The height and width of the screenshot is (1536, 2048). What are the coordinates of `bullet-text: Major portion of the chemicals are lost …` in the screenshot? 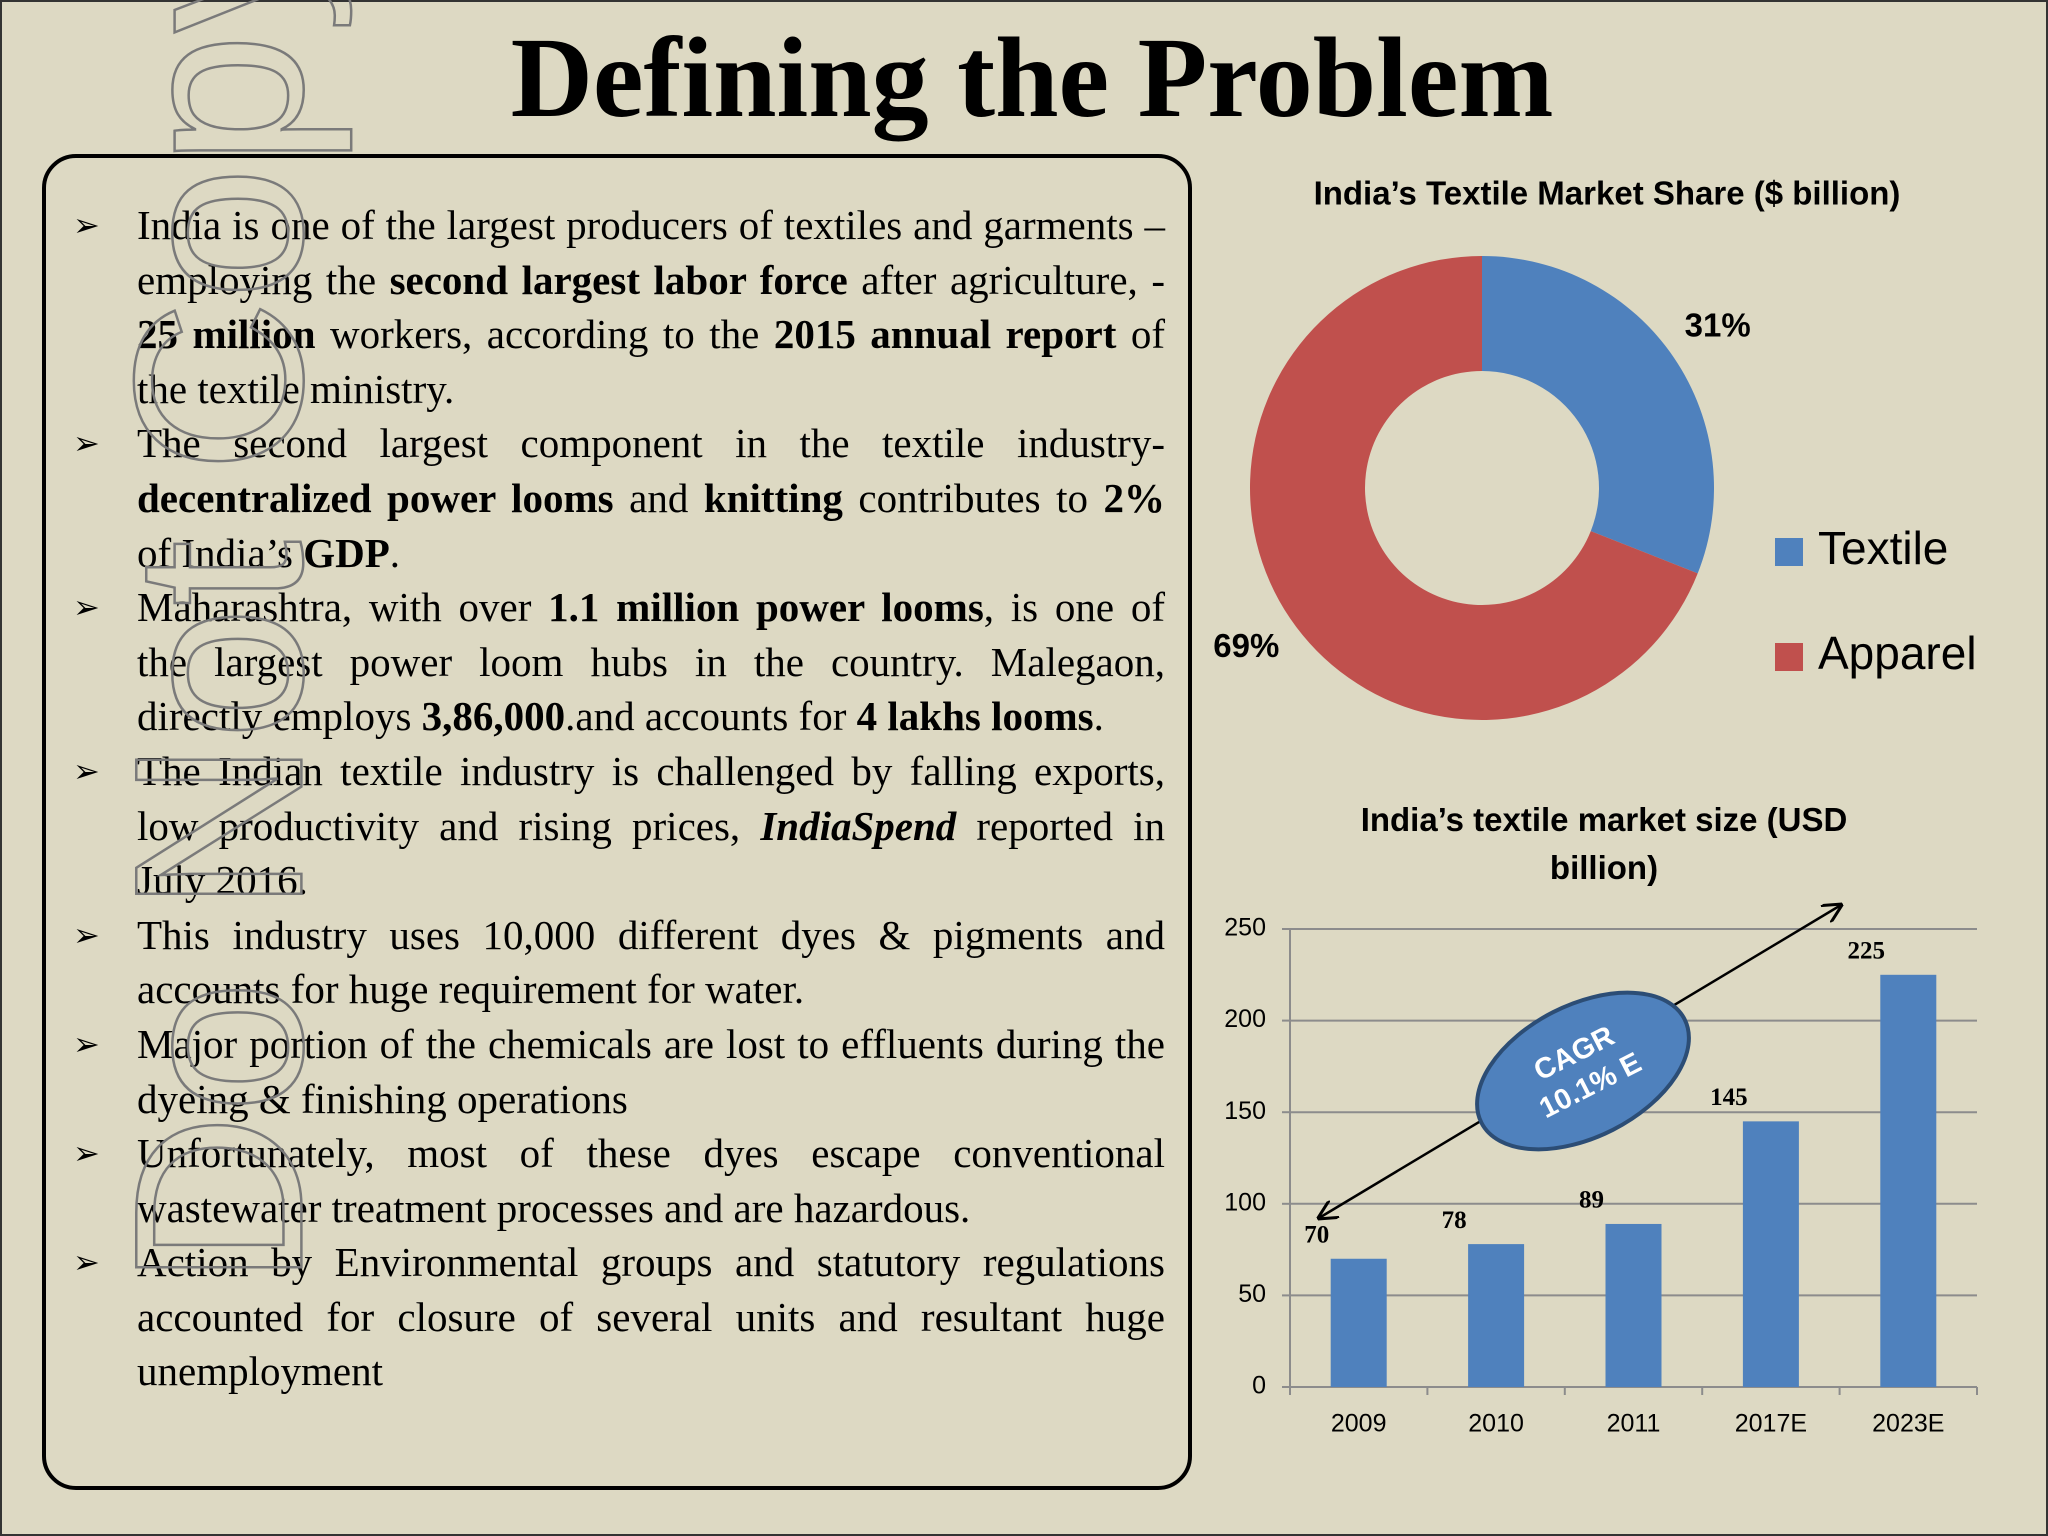 It's located at (651, 1071).